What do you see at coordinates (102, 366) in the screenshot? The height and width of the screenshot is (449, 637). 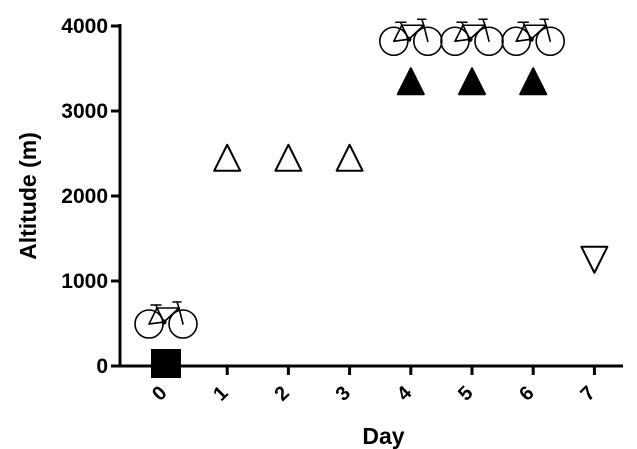 I see `y-tick-label: 0` at bounding box center [102, 366].